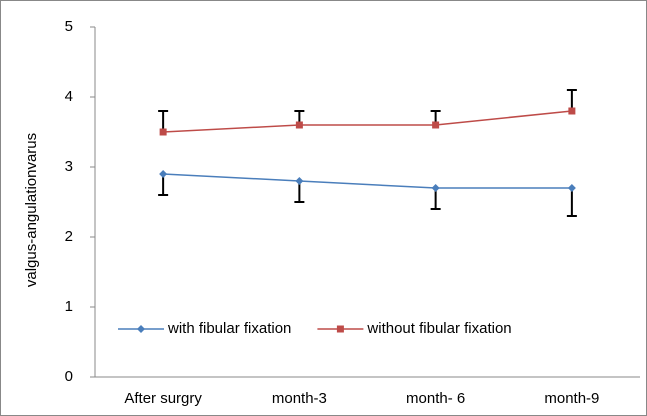  What do you see at coordinates (69, 26) in the screenshot?
I see `y-tick-label: 5` at bounding box center [69, 26].